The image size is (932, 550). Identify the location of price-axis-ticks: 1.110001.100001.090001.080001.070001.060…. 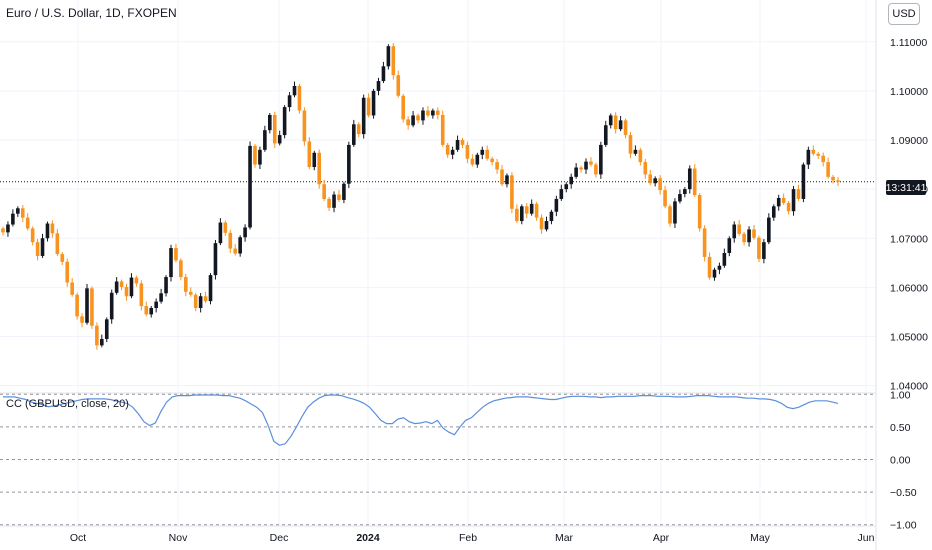
(909, 215).